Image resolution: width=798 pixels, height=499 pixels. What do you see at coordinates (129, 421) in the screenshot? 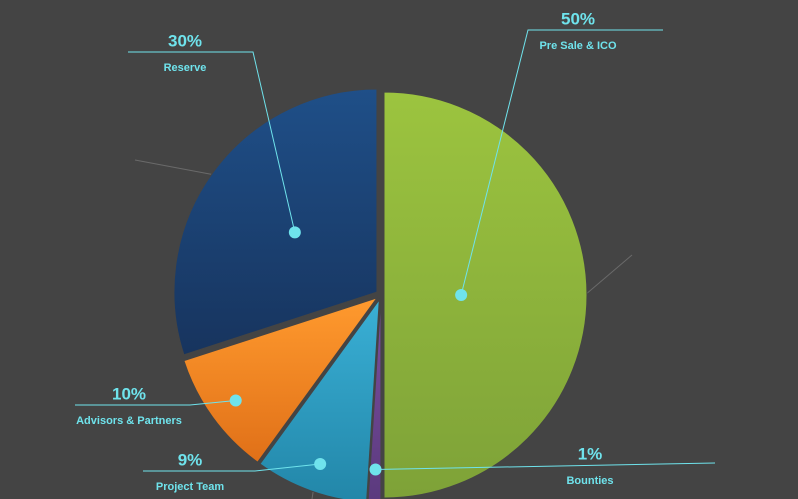
I see `slice-label-advisors-and-partners: Advisors & Partners` at bounding box center [129, 421].